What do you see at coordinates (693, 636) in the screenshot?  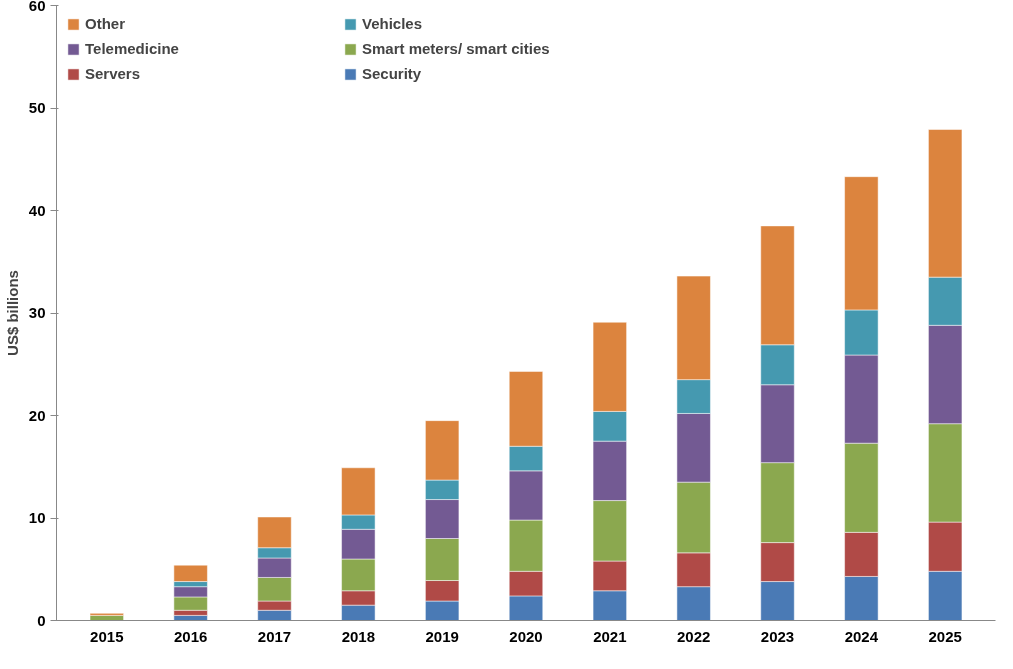 I see `x-tick-label: 2022` at bounding box center [693, 636].